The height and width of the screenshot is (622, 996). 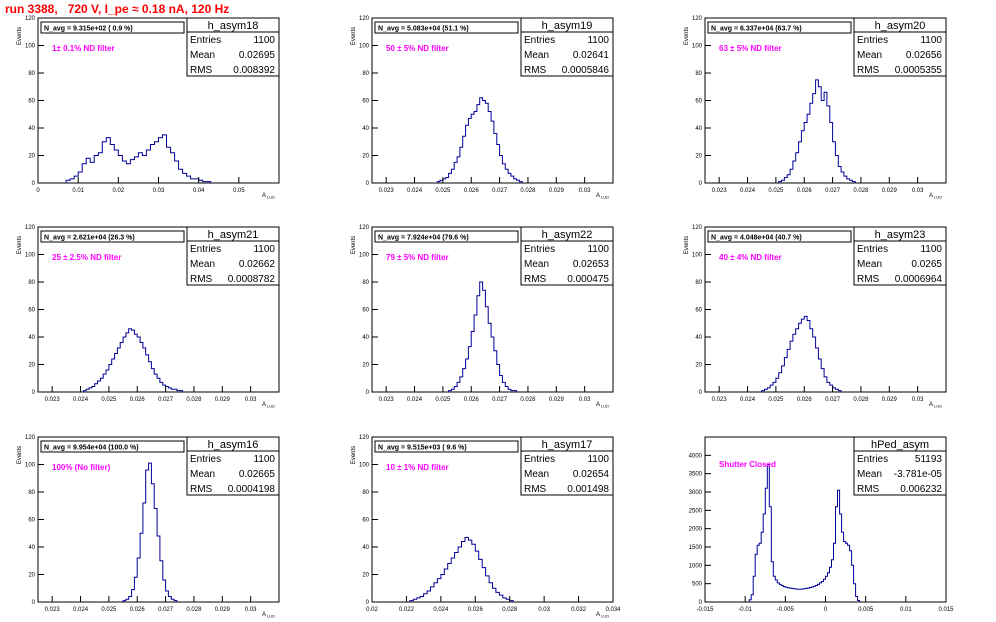 What do you see at coordinates (696, 493) in the screenshot?
I see `y-tick-label: 3000` at bounding box center [696, 493].